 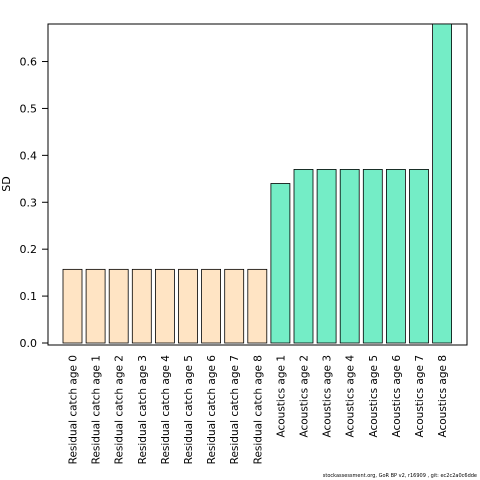 What do you see at coordinates (212, 410) in the screenshot?
I see `x-tick-label: Residual catch age 6` at bounding box center [212, 410].